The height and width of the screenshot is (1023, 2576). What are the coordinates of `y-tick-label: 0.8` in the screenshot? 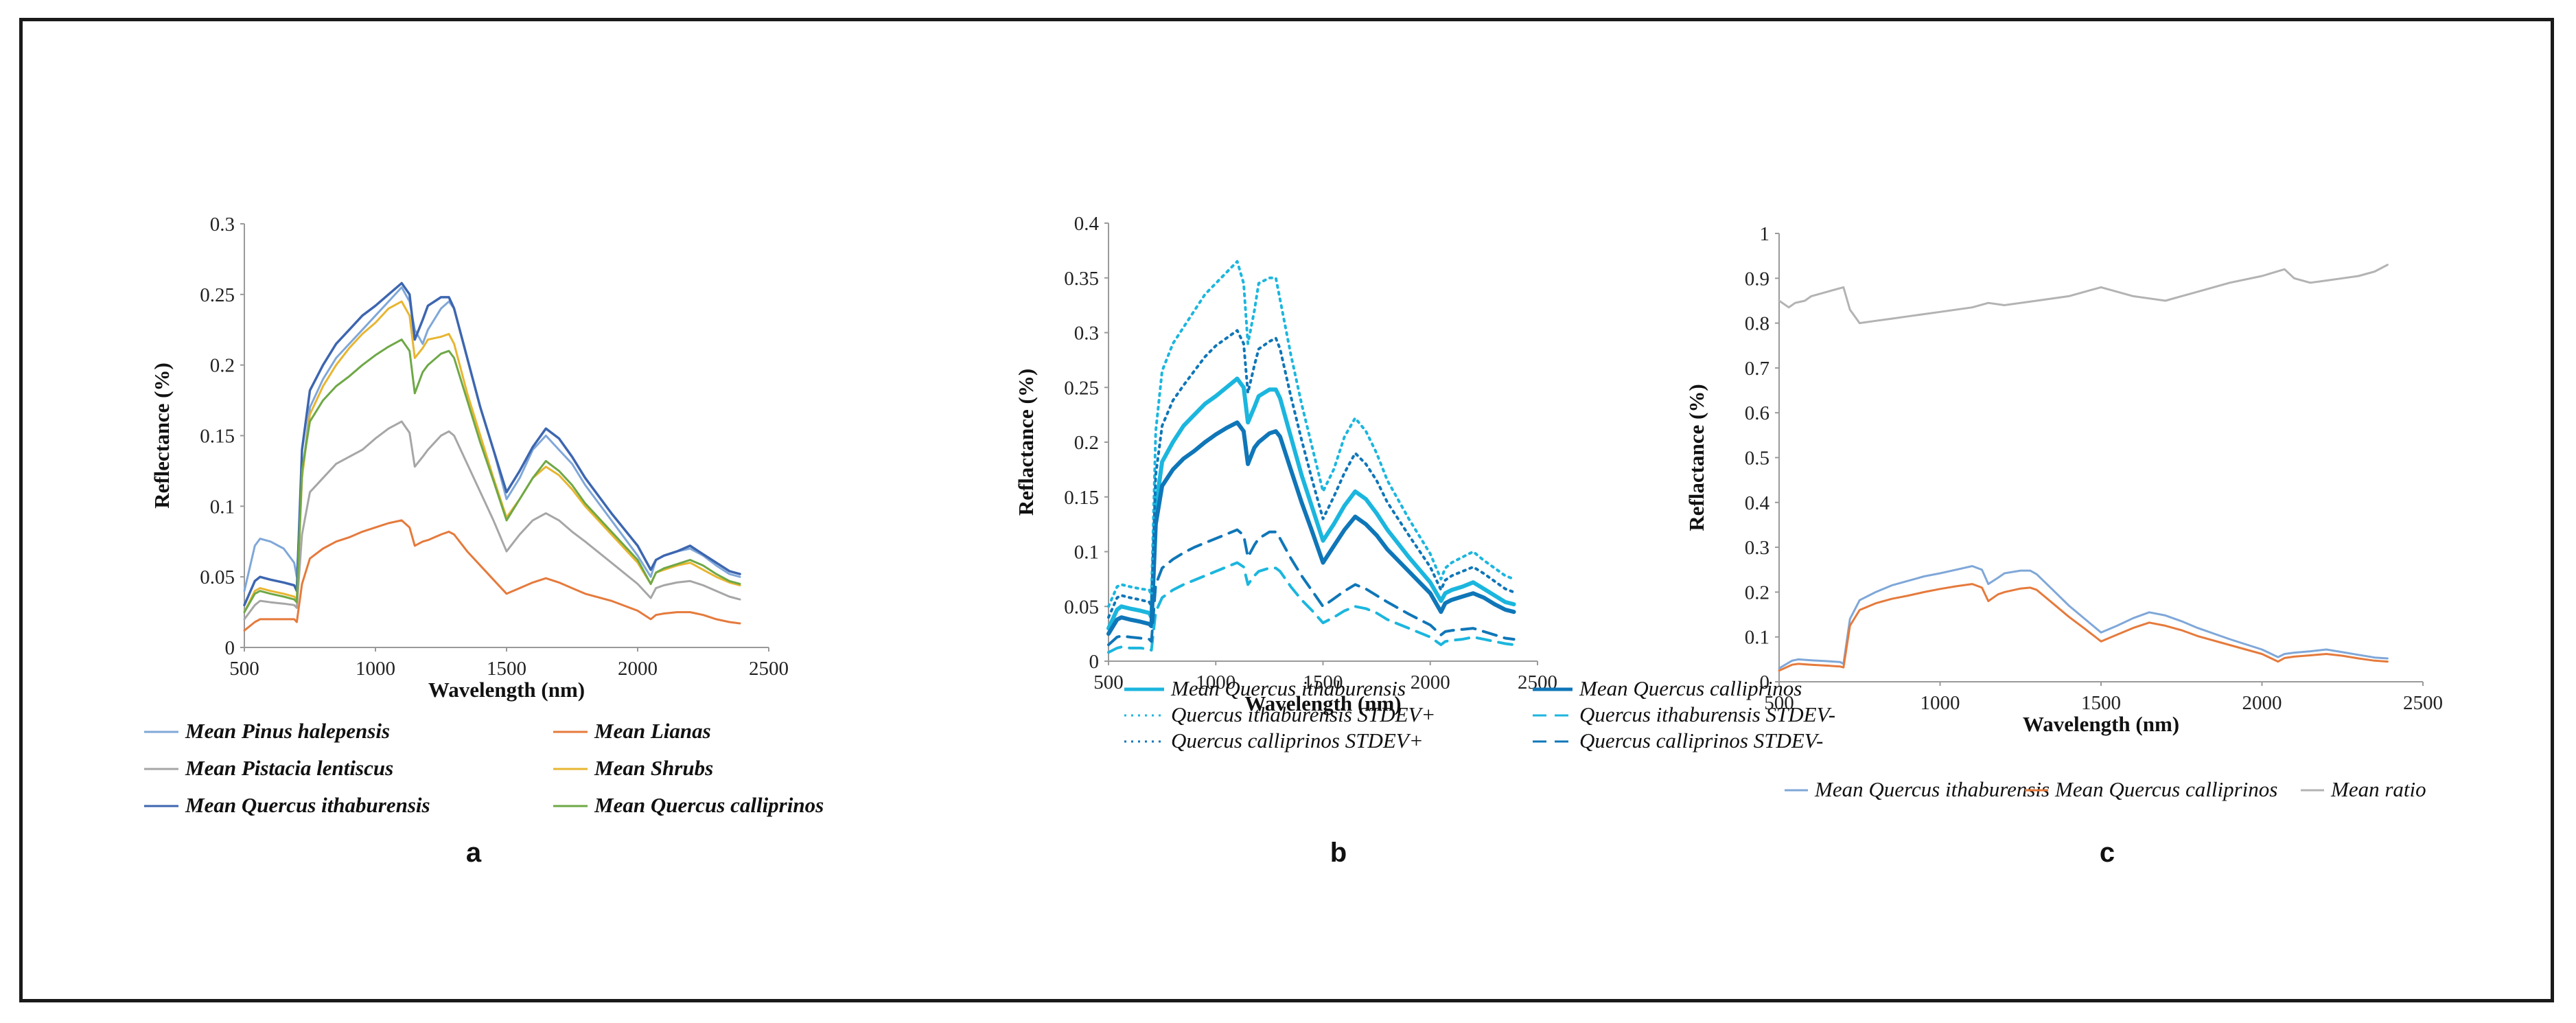 It's located at (1757, 324).